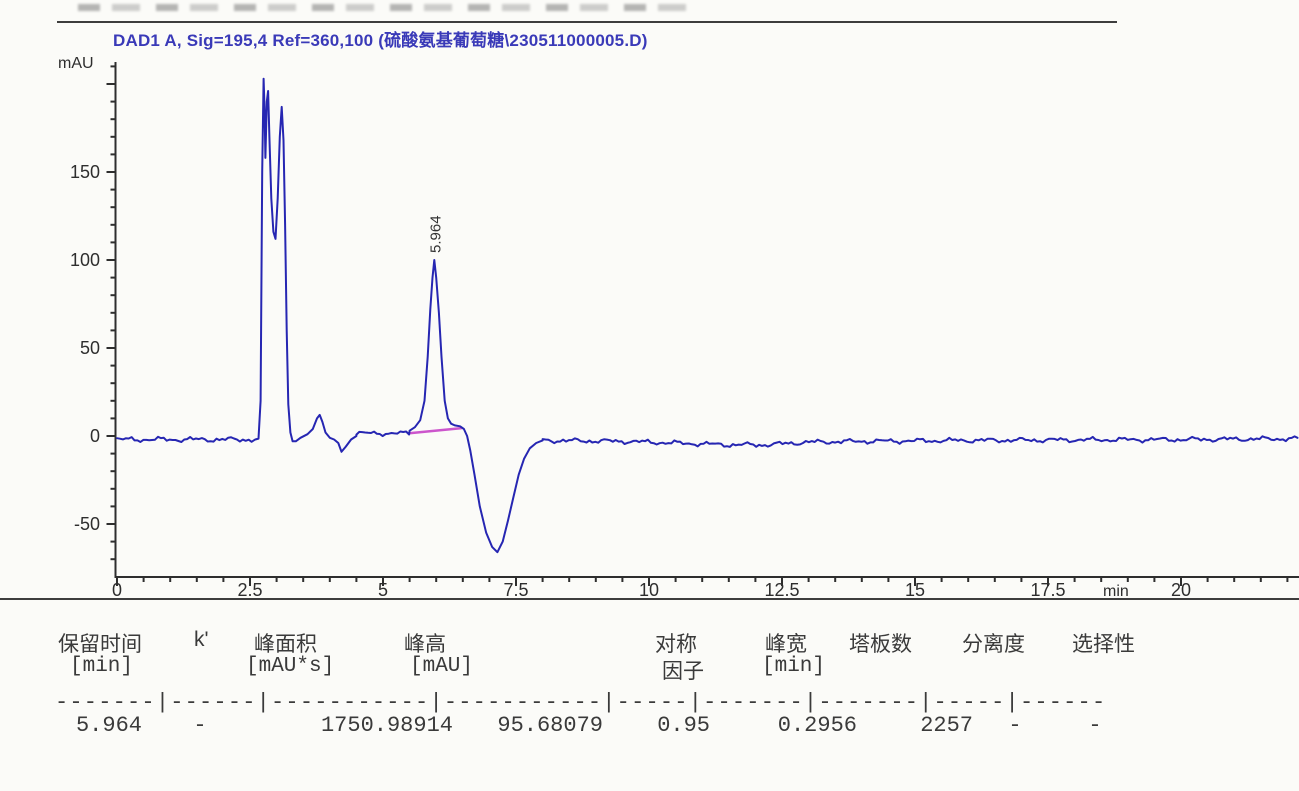 This screenshot has height=791, width=1299. I want to click on x-tick-label: 5, so click(383, 590).